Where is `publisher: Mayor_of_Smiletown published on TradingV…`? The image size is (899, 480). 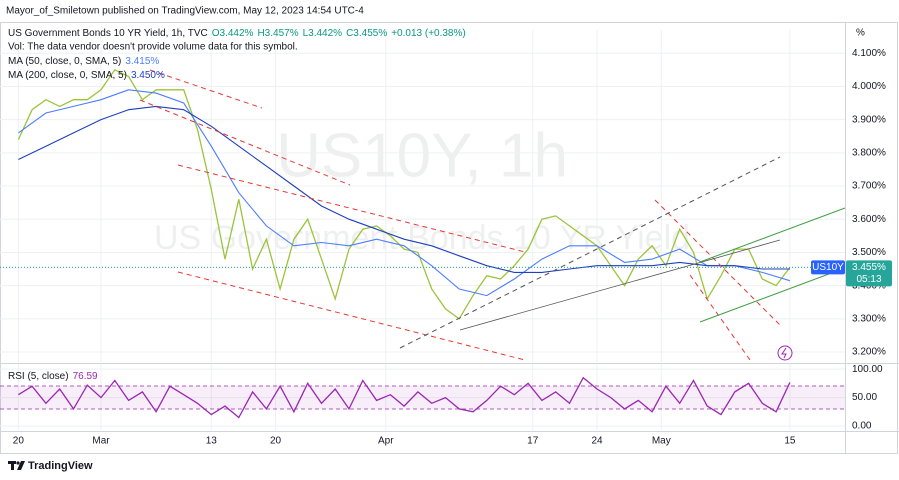 publisher: Mayor_of_Smiletown published on TradingV… is located at coordinates (185, 11).